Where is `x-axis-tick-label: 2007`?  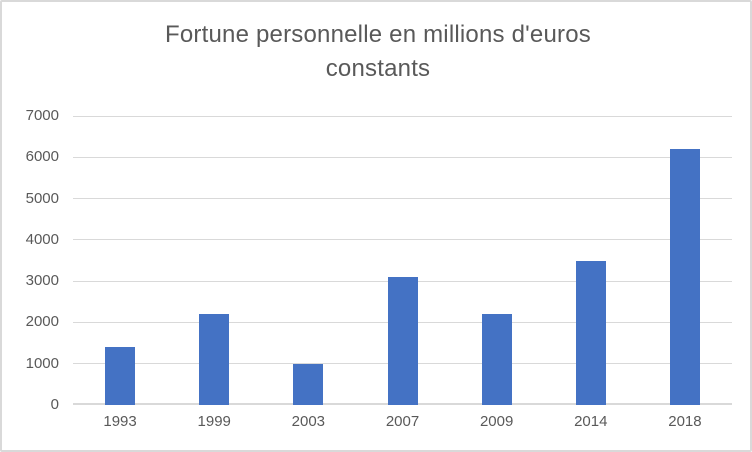
x-axis-tick-label: 2007 is located at coordinates (402, 421).